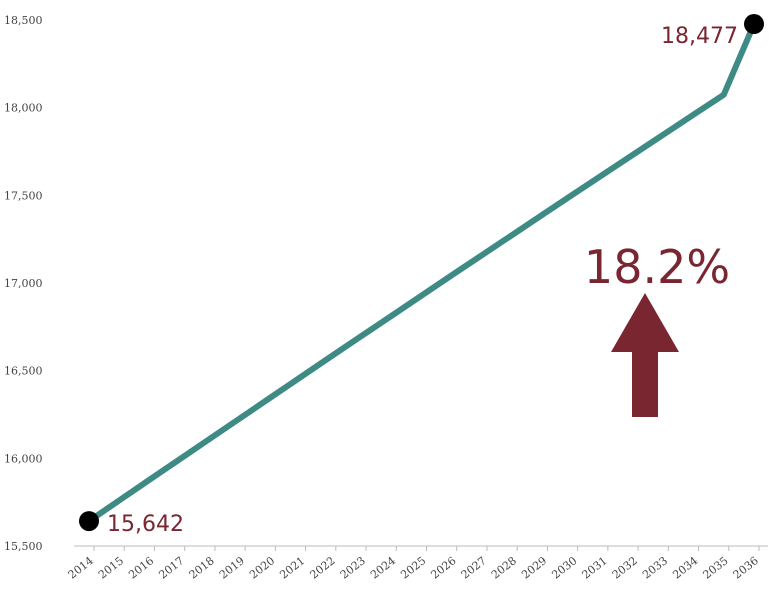 The image size is (778, 591). Describe the element at coordinates (655, 567) in the screenshot. I see `x-tick-label: 2033` at that location.